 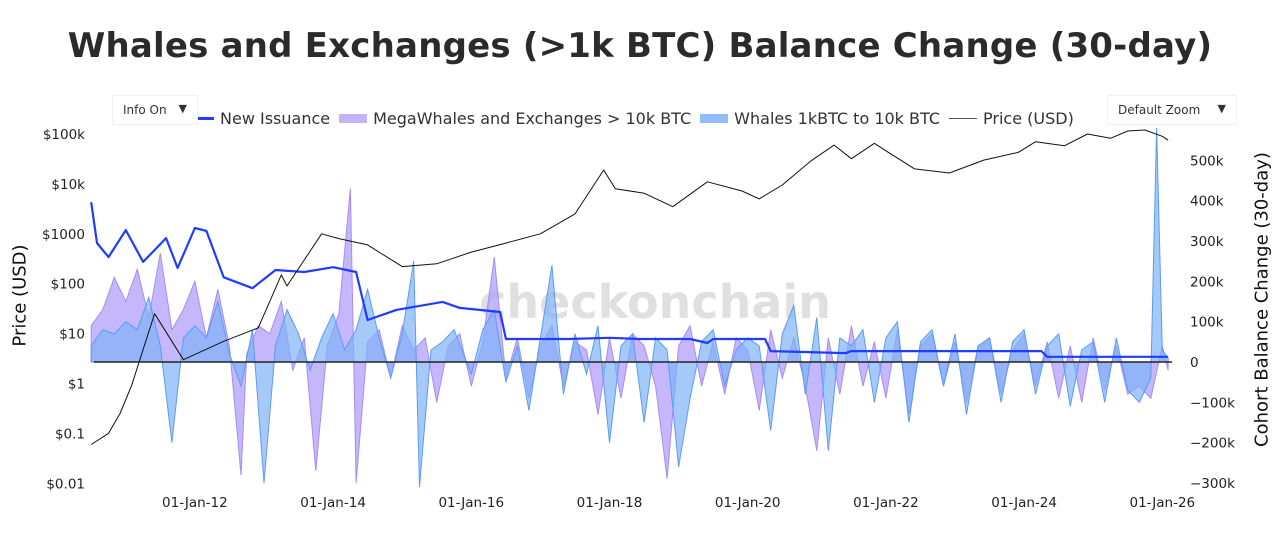 I want to click on y-right-tick-label: 200k, so click(x=1207, y=282).